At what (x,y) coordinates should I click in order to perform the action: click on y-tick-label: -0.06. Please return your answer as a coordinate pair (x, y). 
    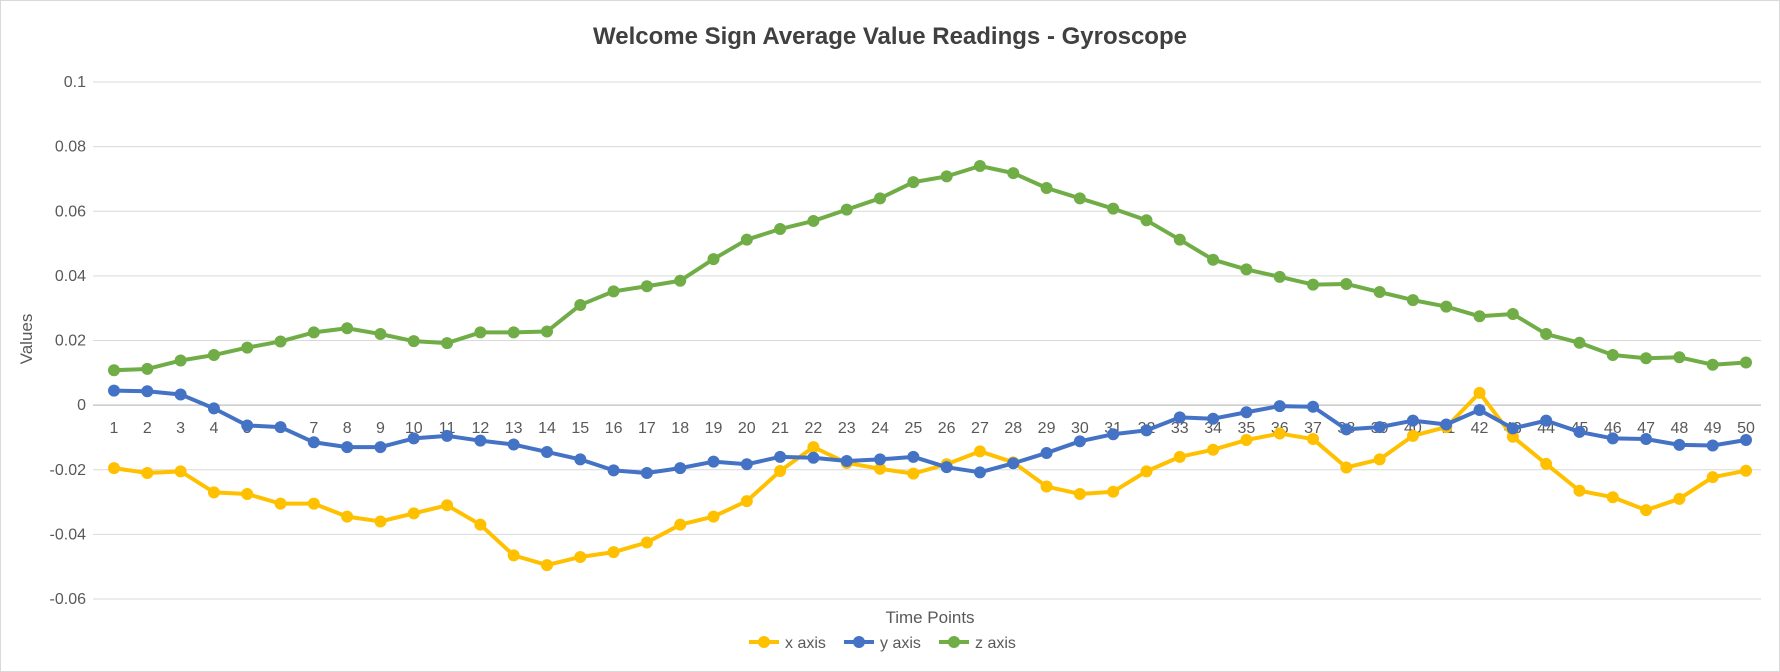
    Looking at the image, I should click on (68, 599).